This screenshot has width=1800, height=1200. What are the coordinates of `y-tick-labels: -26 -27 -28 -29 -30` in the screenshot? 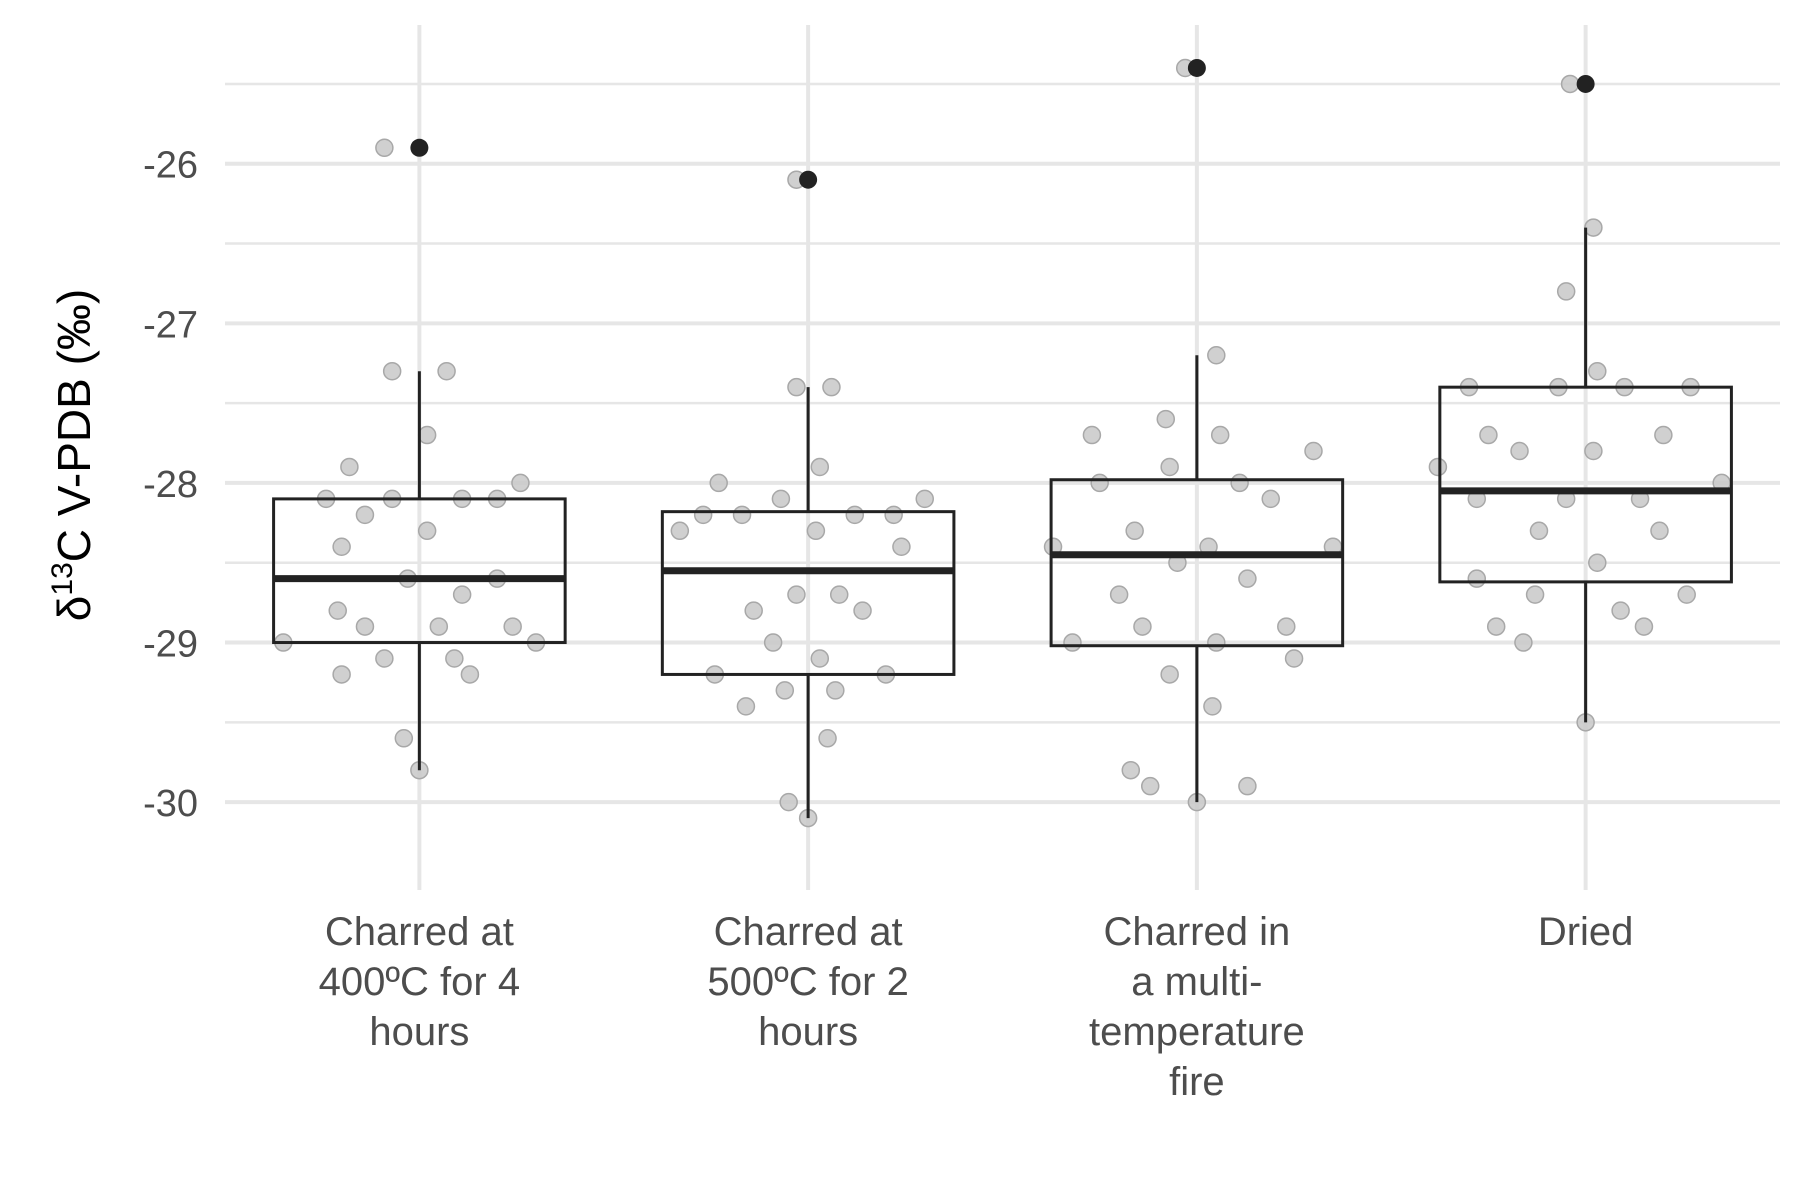 It's located at (170, 485).